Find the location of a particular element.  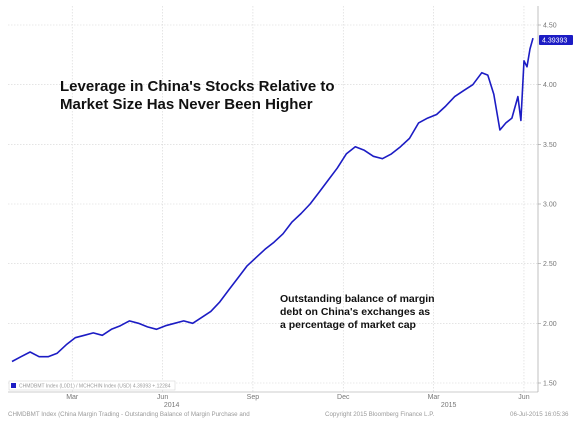

last-value-label: 4.39393 is located at coordinates (554, 41).